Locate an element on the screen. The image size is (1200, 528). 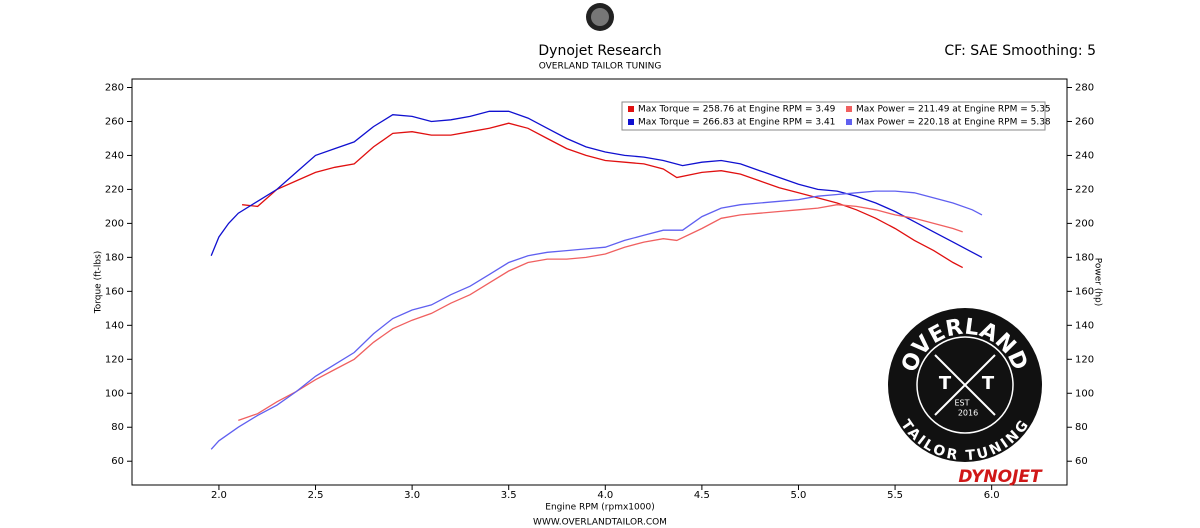
y2-tick-label: 160 is located at coordinates (1084, 291).